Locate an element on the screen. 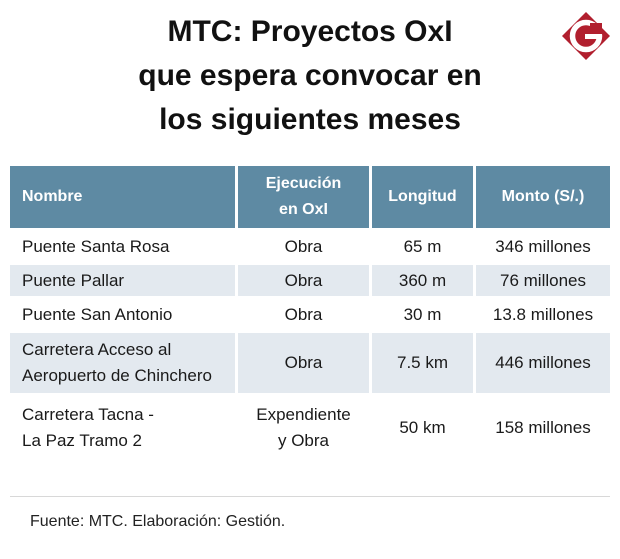 This screenshot has width=620, height=559. cell-ejecucion: Expendiente y Obra is located at coordinates (302, 428).